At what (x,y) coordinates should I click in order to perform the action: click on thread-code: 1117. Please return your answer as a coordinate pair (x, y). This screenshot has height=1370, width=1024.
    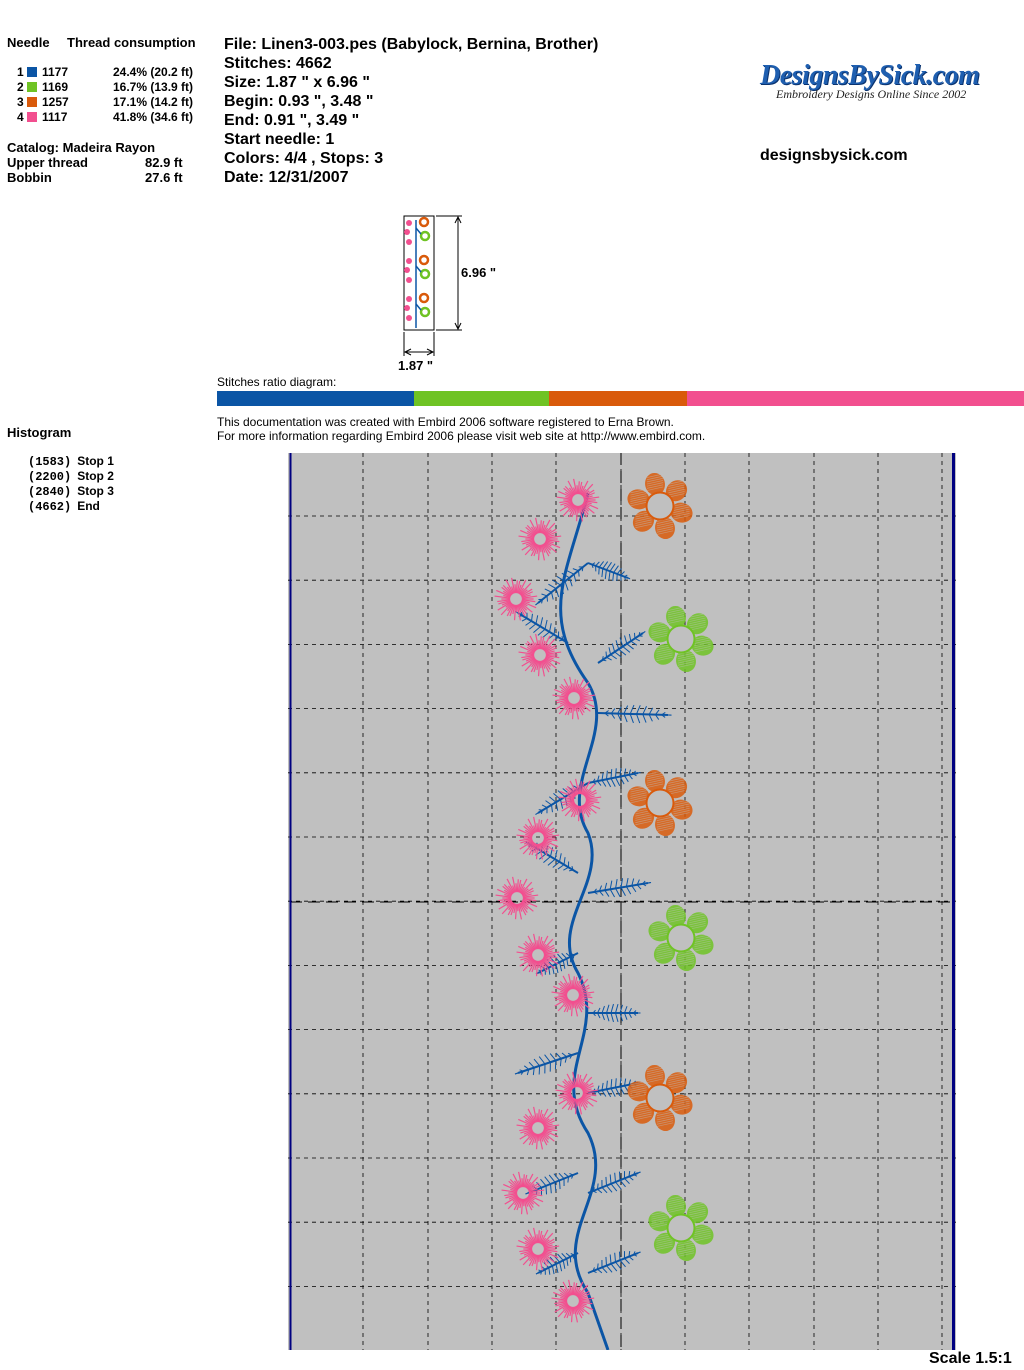
    Looking at the image, I should click on (55, 117).